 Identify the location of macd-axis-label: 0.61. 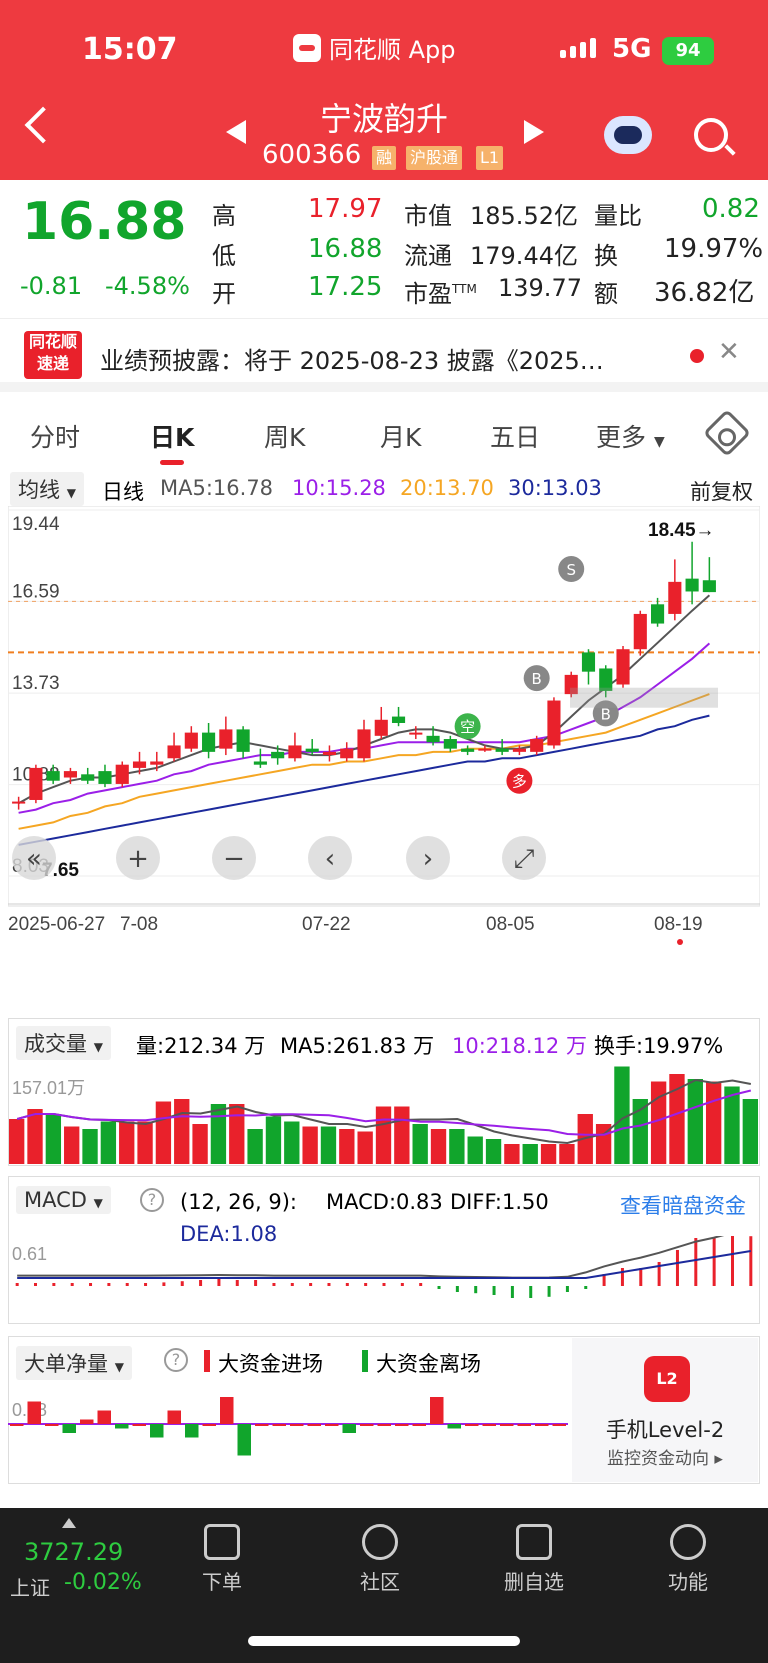
(29, 1254).